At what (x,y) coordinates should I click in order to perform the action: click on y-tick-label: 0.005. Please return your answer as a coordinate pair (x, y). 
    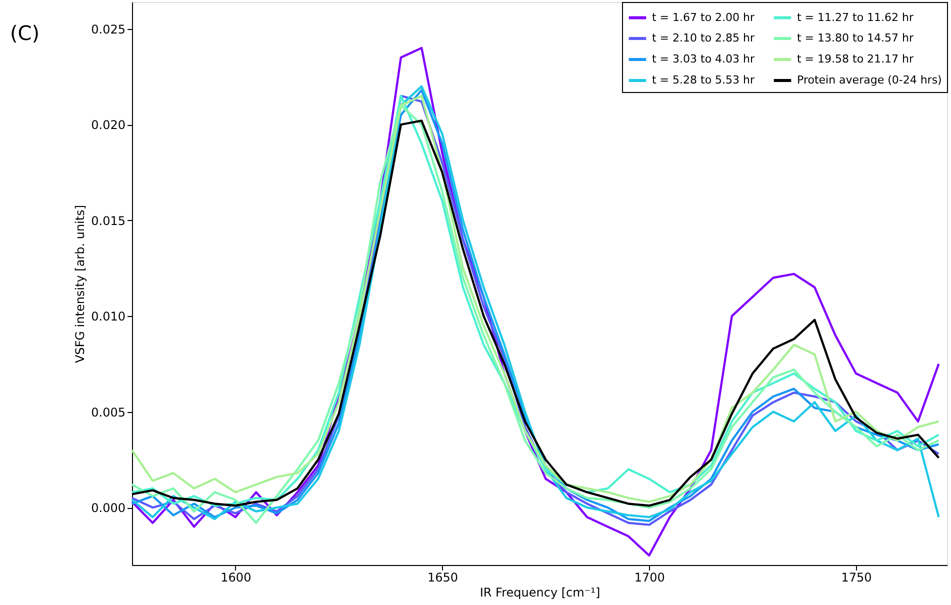
    Looking at the image, I should click on (108, 412).